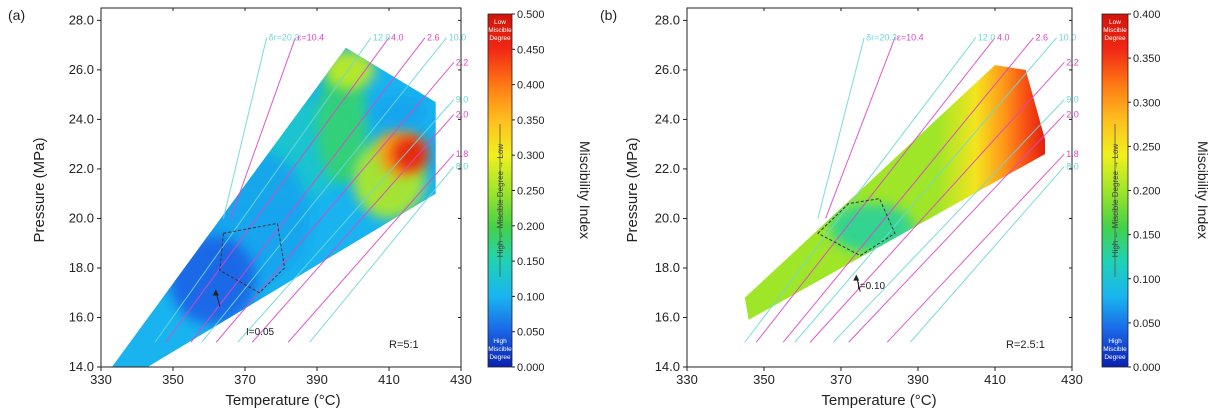 This screenshot has width=1208, height=412. Describe the element at coordinates (841, 379) in the screenshot. I see `panel-b-x-tick-label-2: 370` at that location.